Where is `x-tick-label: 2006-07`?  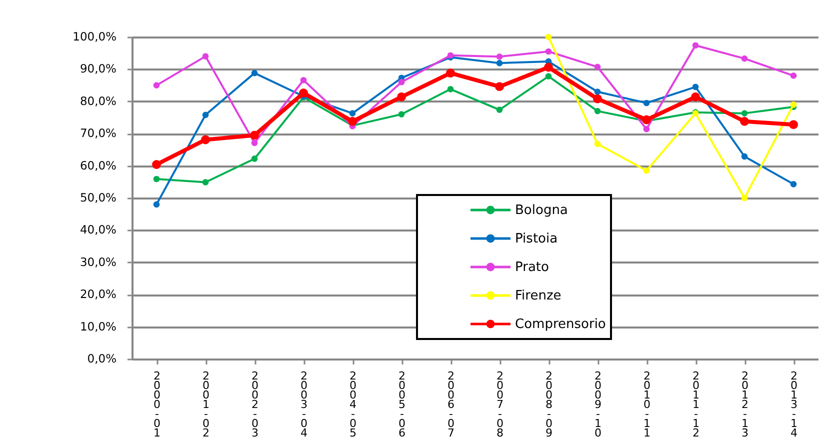
x-tick-label: 2006-07 is located at coordinates (451, 405).